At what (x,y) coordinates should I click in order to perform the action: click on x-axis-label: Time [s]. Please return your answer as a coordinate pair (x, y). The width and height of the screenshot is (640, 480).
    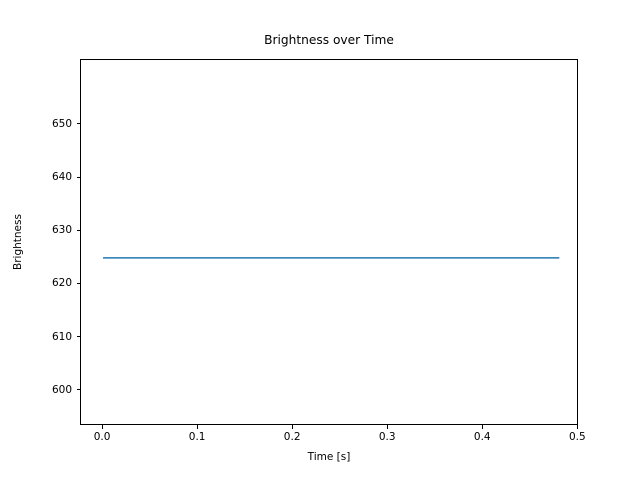
    Looking at the image, I should click on (329, 457).